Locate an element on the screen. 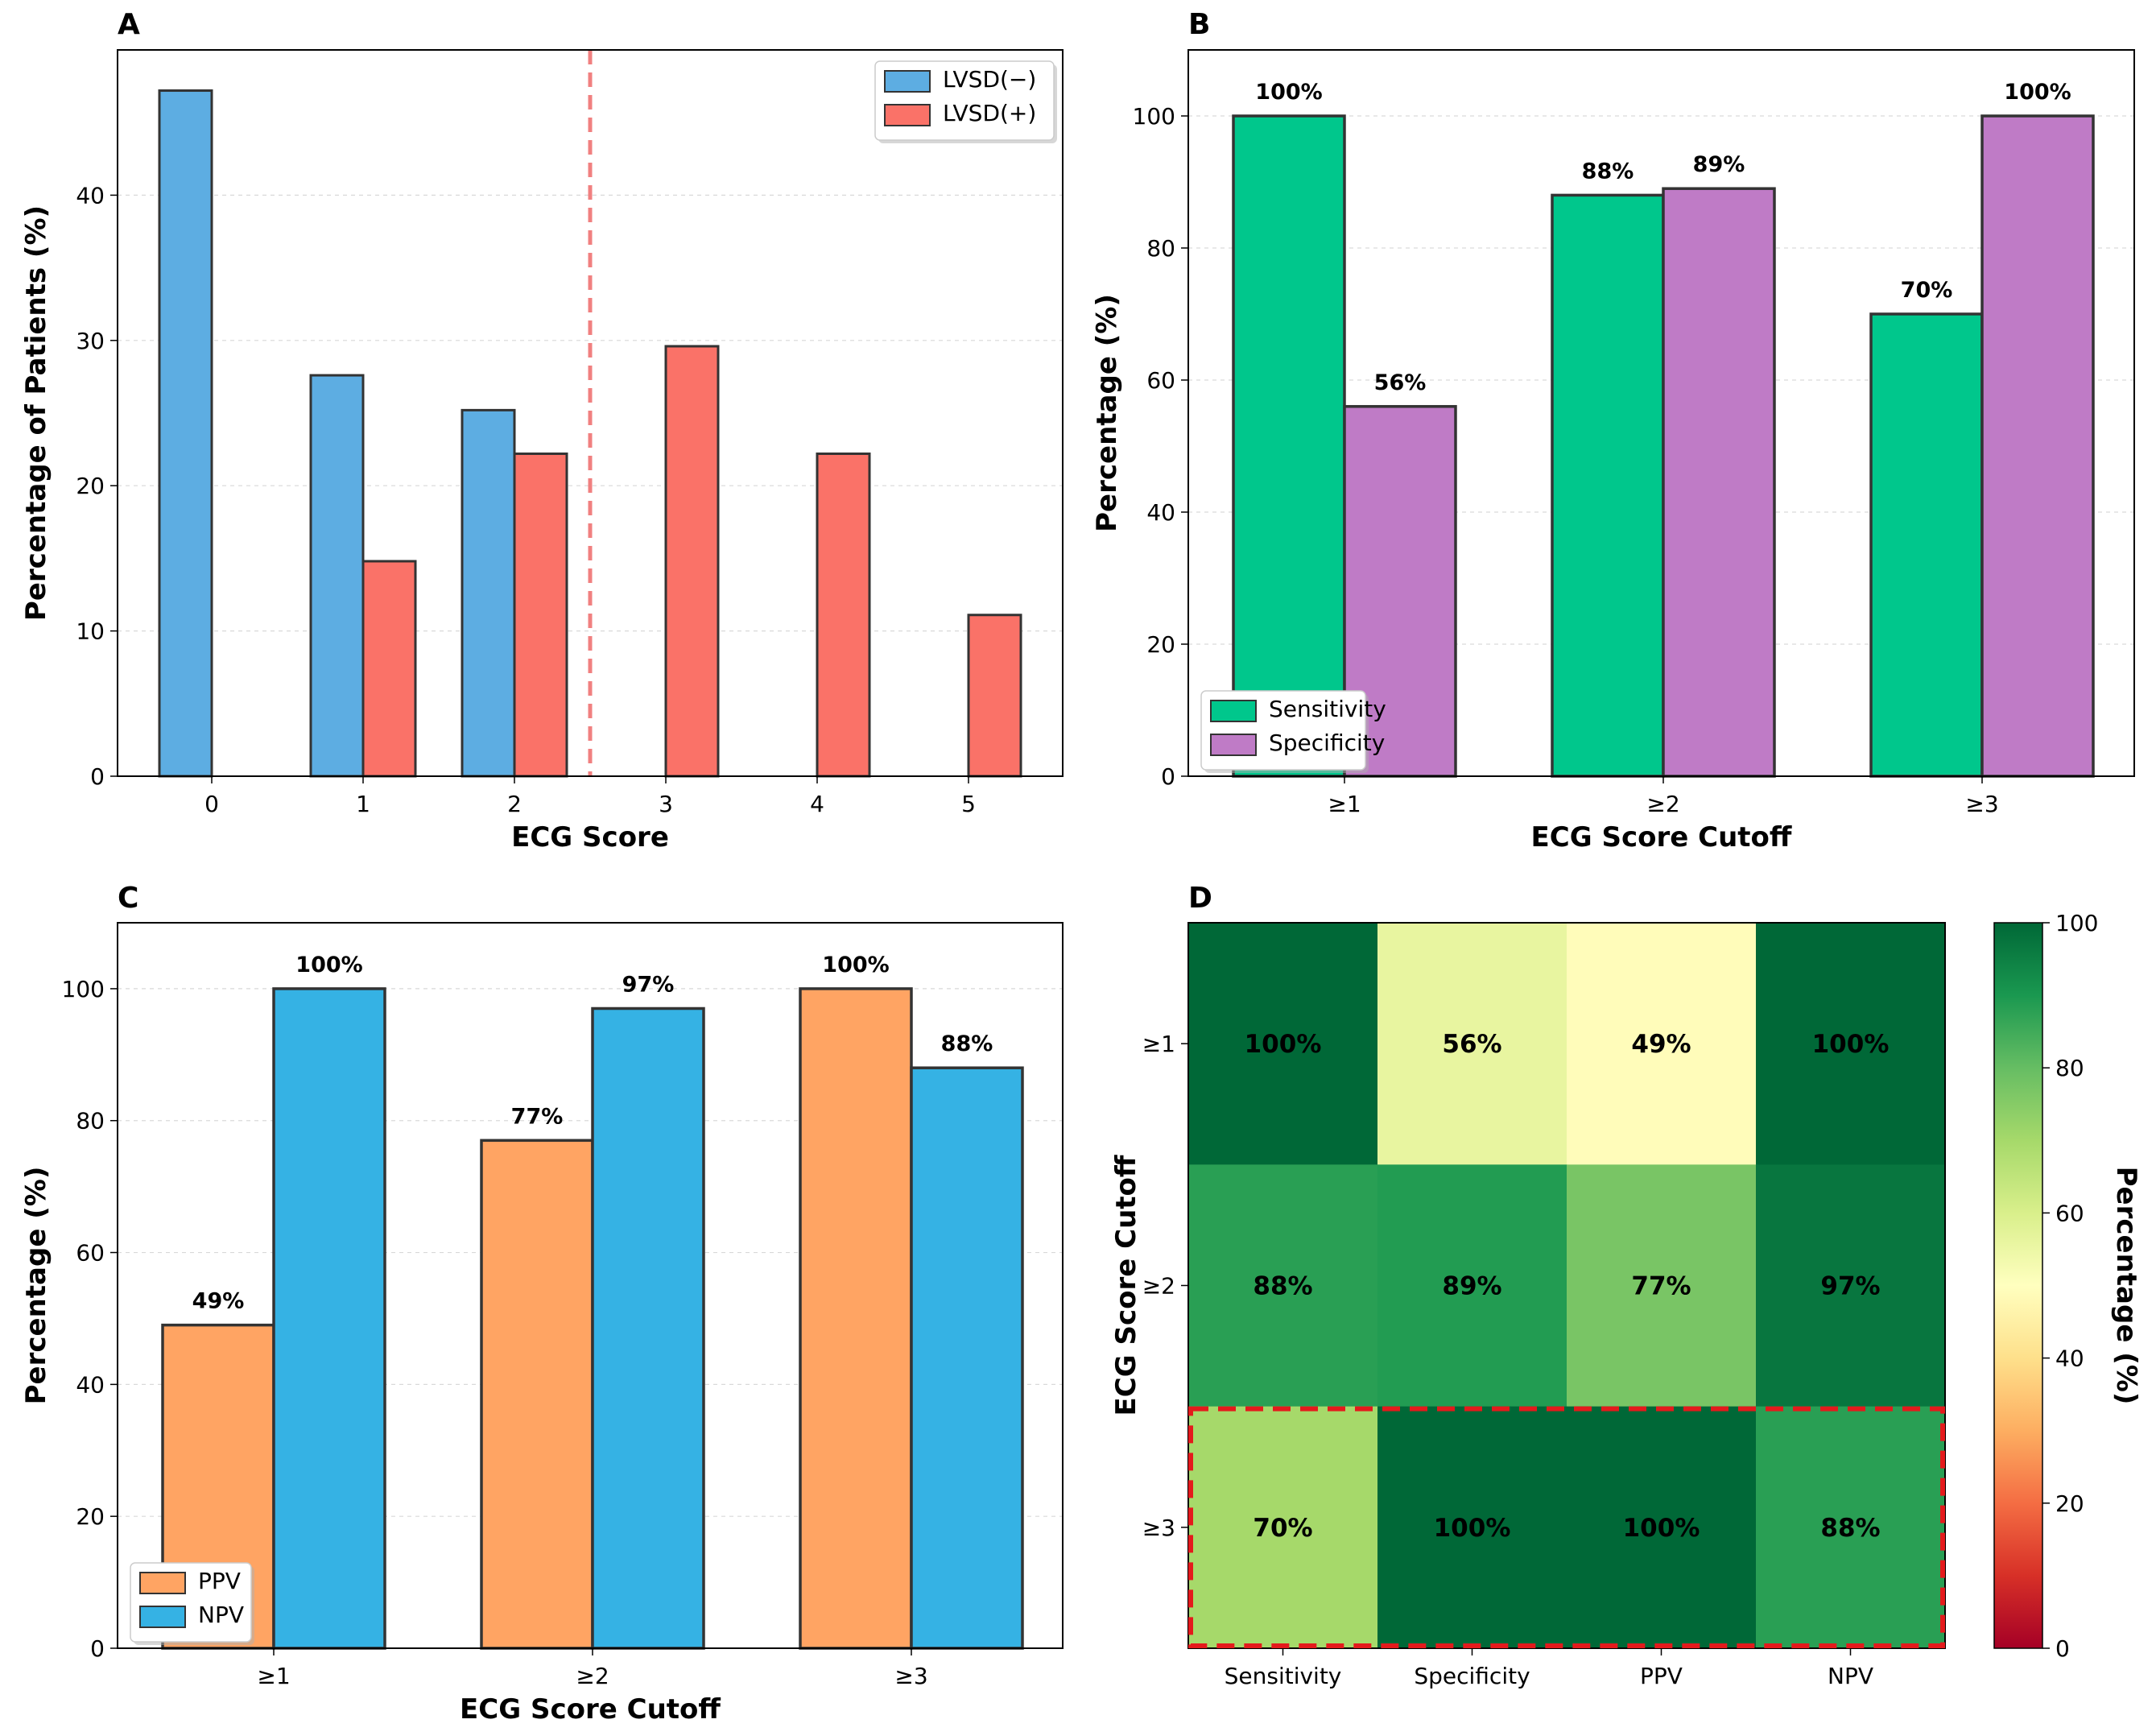 The width and height of the screenshot is (2156, 1736). bar-value-label: 97% is located at coordinates (648, 985).